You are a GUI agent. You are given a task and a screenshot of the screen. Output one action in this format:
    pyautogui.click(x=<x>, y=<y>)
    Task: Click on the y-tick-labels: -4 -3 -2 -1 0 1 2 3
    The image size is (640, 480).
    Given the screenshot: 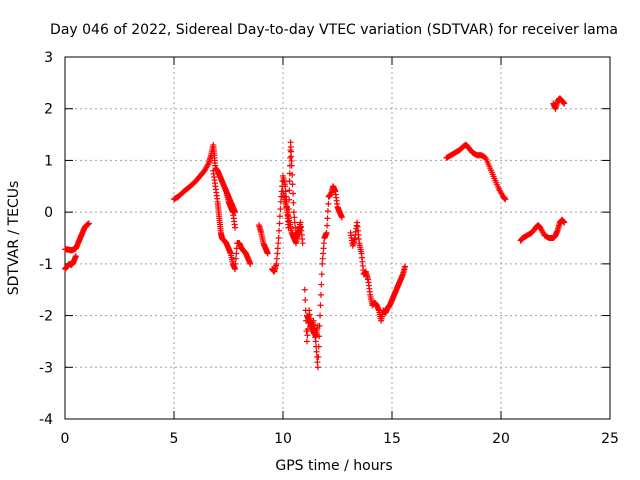 What is the action you would take?
    pyautogui.click(x=46, y=239)
    